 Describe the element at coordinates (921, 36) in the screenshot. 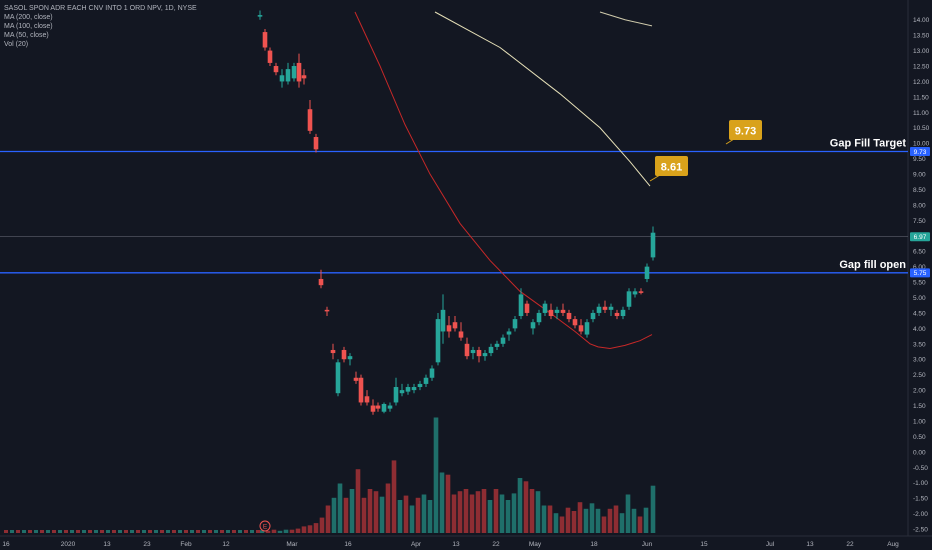

I see `y-tick-label: 13.50` at that location.